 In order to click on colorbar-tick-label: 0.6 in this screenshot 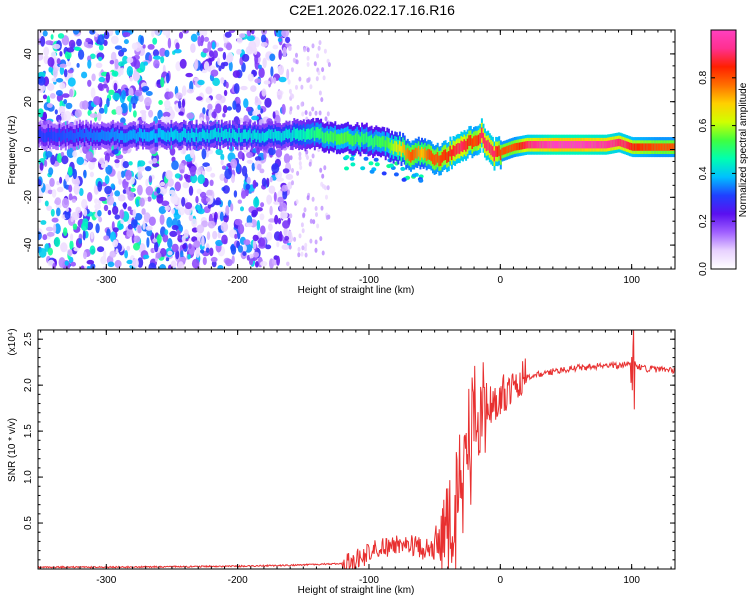, I will do `click(703, 125)`.